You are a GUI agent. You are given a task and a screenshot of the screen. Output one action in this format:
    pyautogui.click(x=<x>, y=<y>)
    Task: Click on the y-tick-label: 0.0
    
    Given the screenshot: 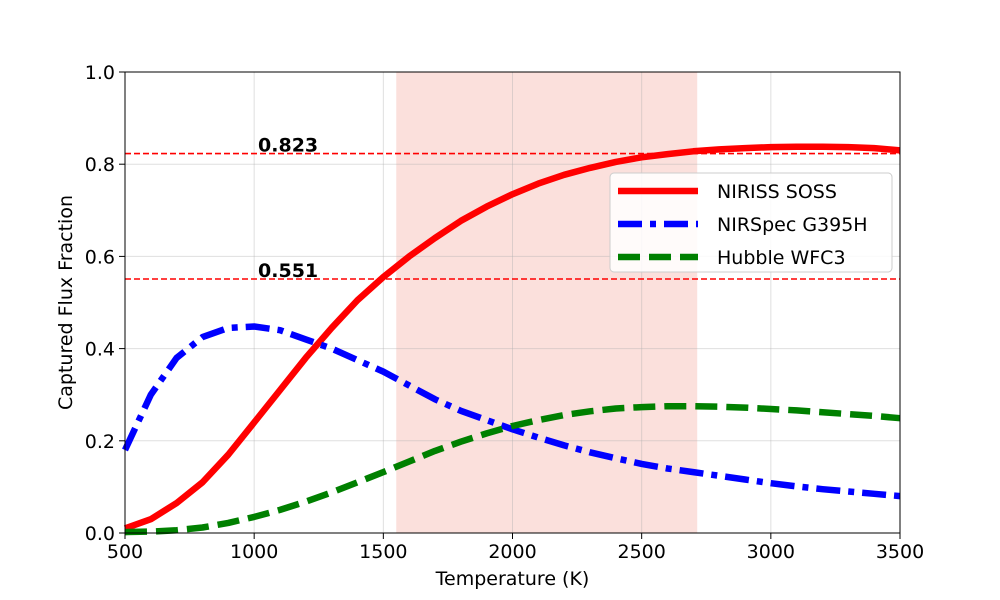 What is the action you would take?
    pyautogui.click(x=100, y=534)
    